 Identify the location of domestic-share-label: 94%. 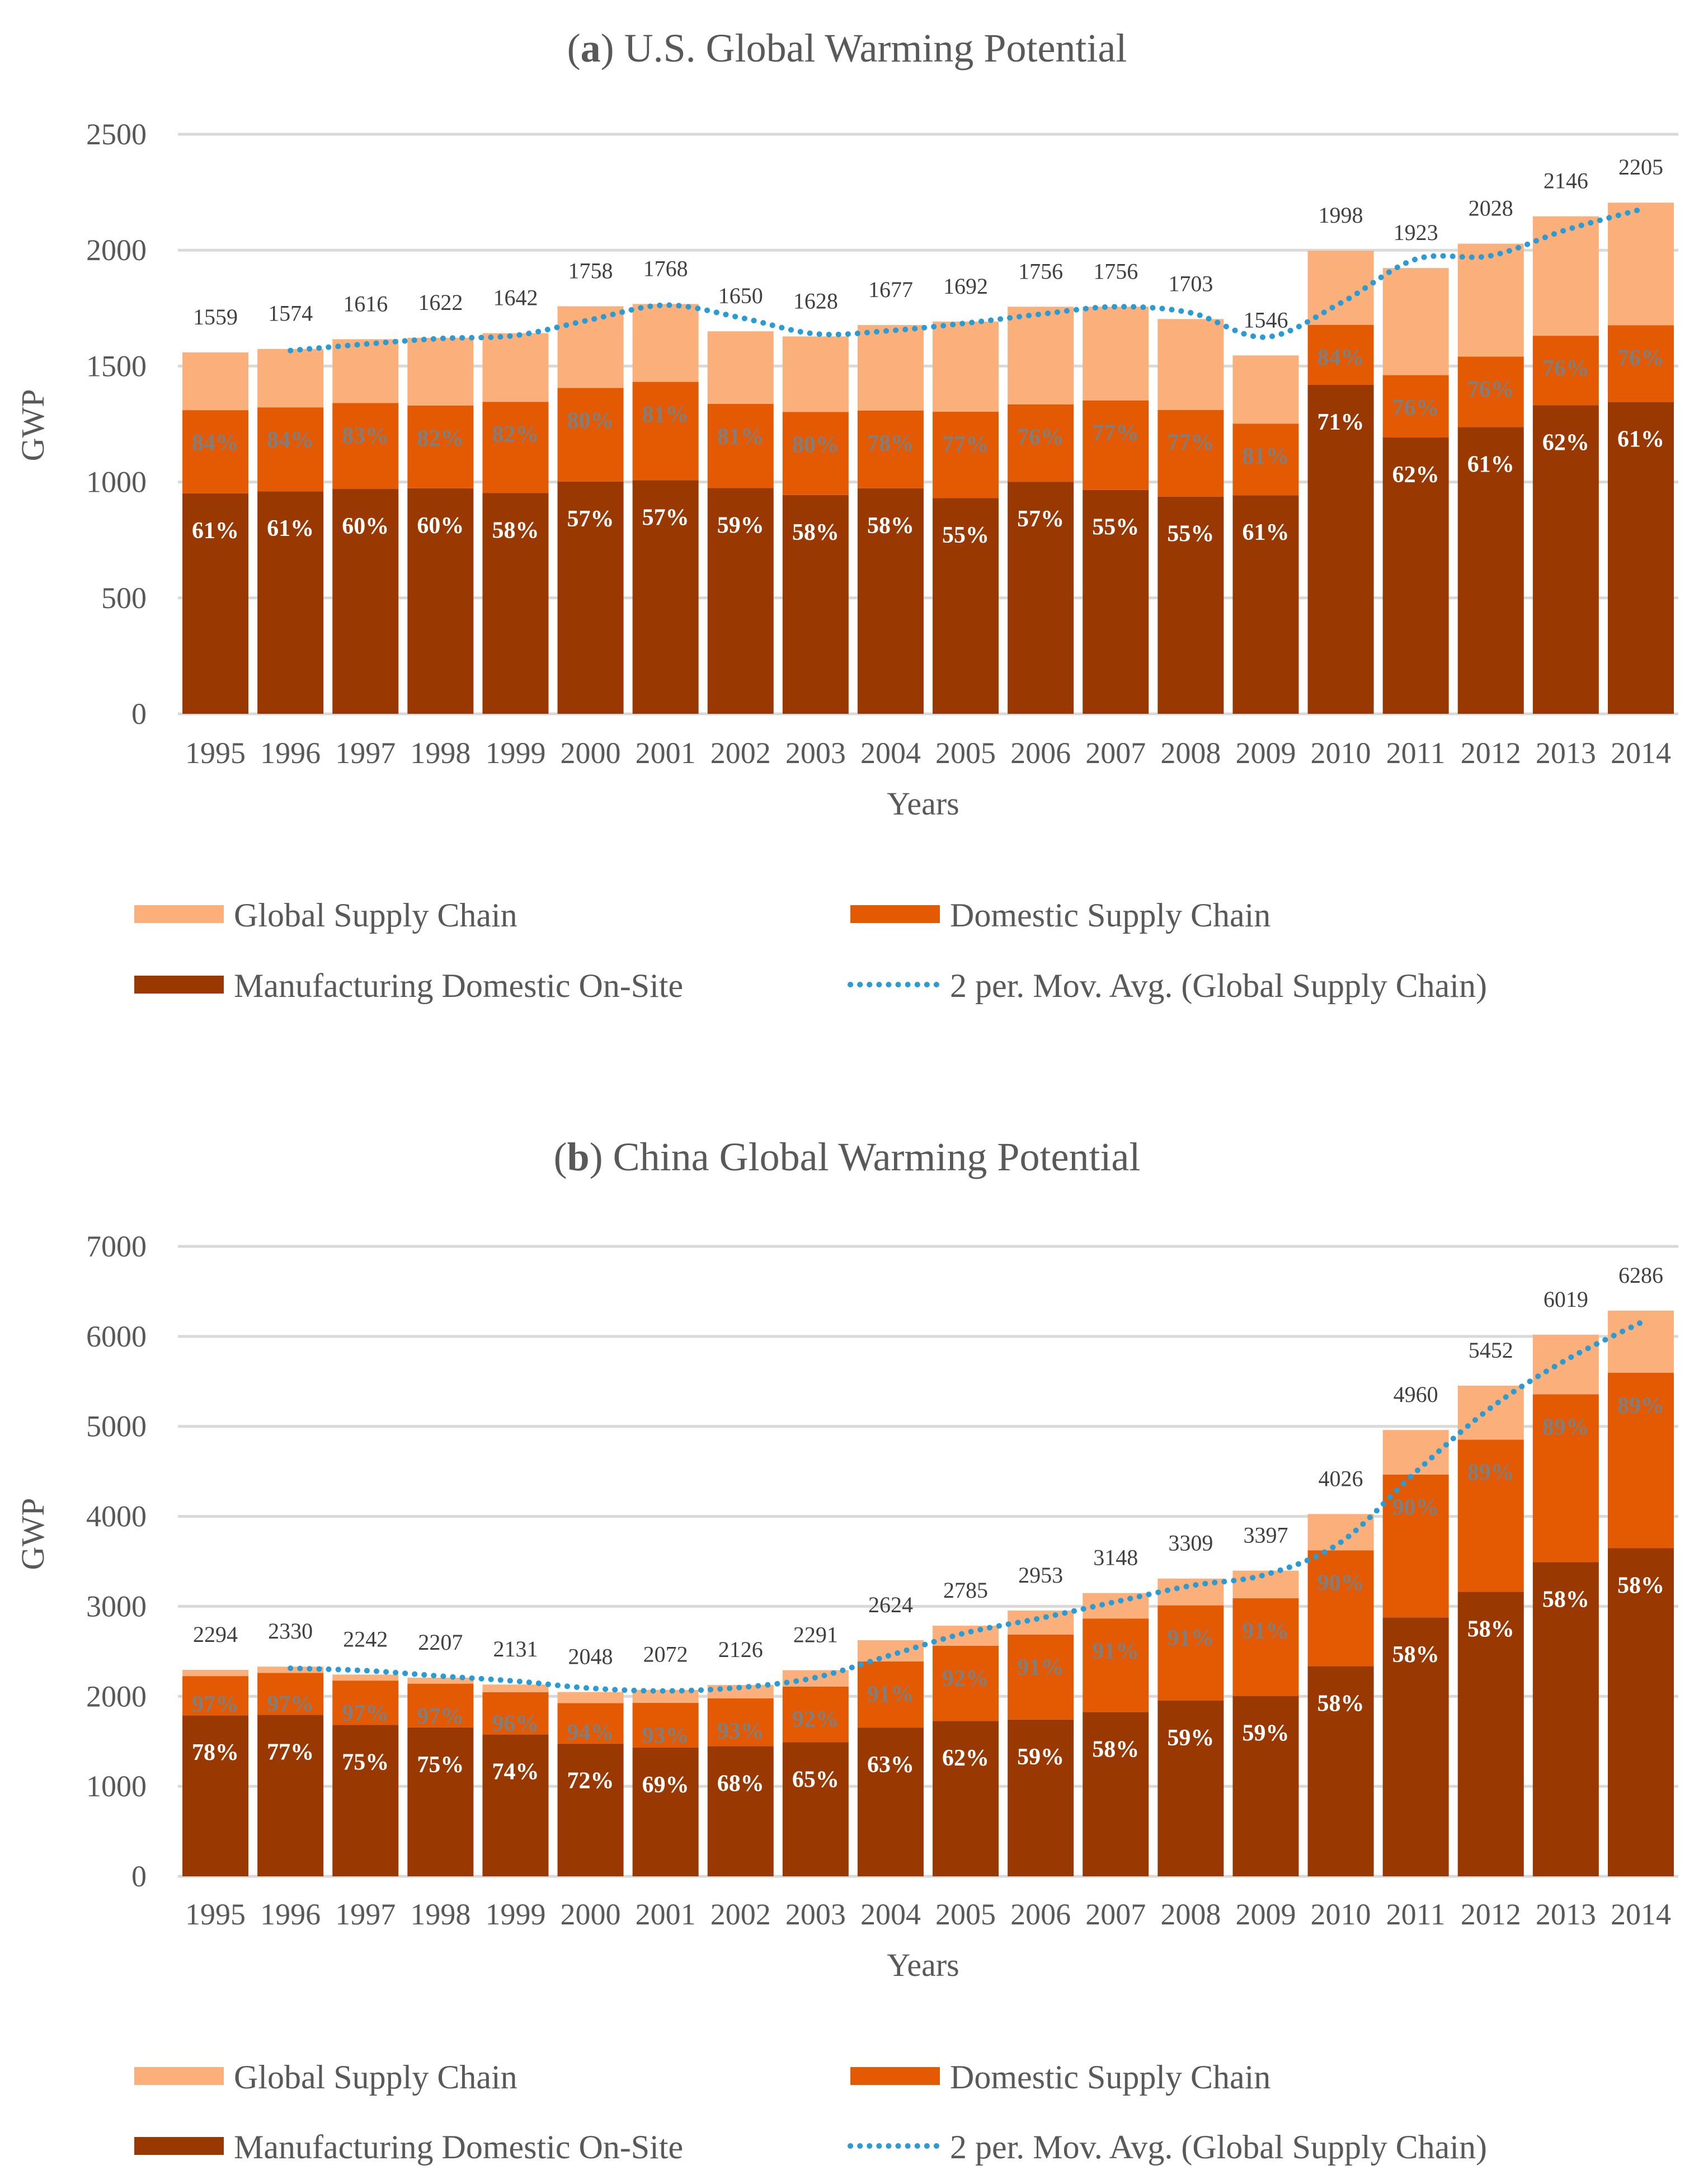
(590, 1733).